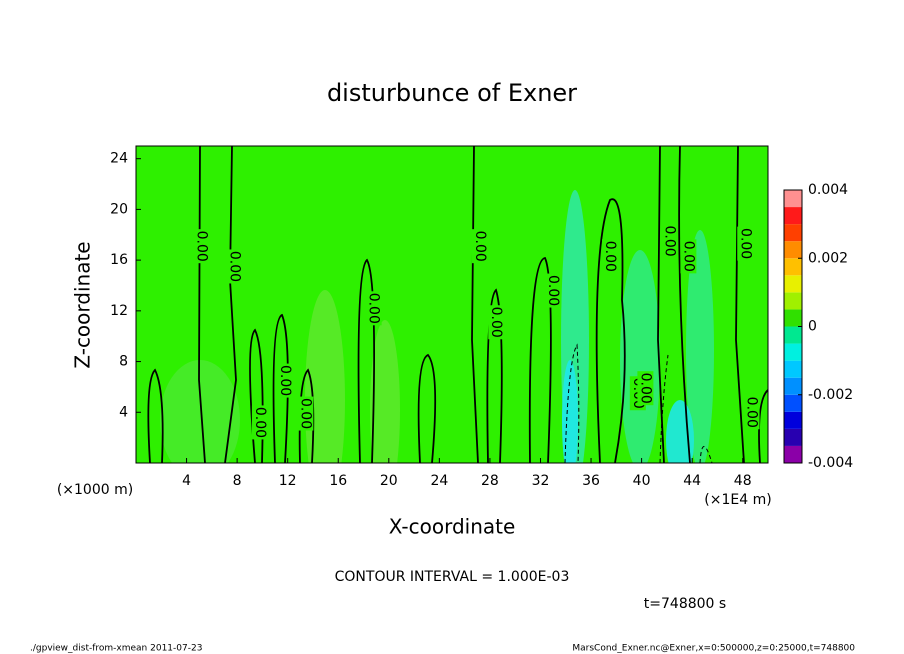 The width and height of the screenshot is (904, 654). I want to click on negative-contours, so click(638, 403).